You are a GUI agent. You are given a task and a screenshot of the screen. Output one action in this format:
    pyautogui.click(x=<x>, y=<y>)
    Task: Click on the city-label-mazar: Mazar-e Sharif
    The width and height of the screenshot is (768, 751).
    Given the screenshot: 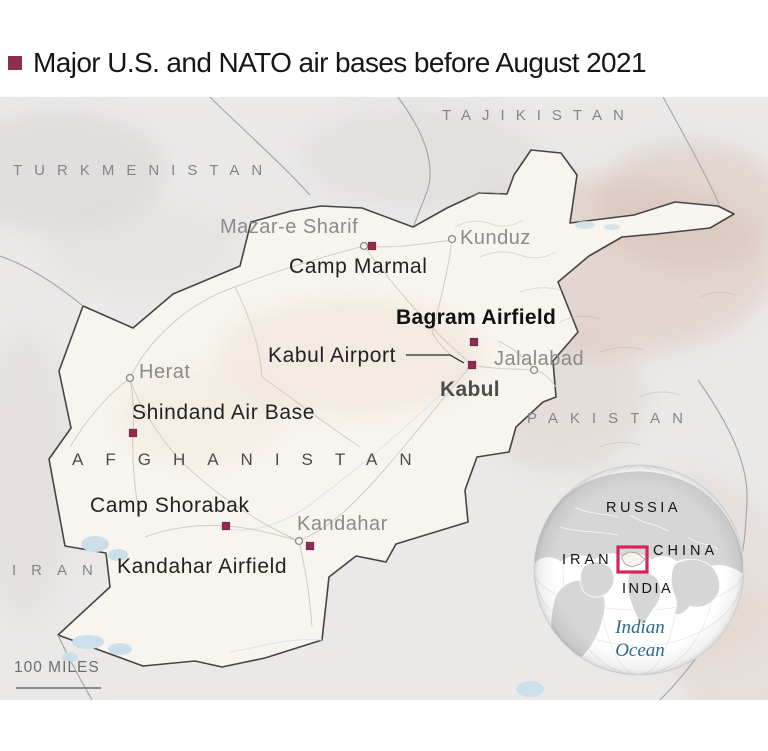 What is the action you would take?
    pyautogui.click(x=289, y=227)
    